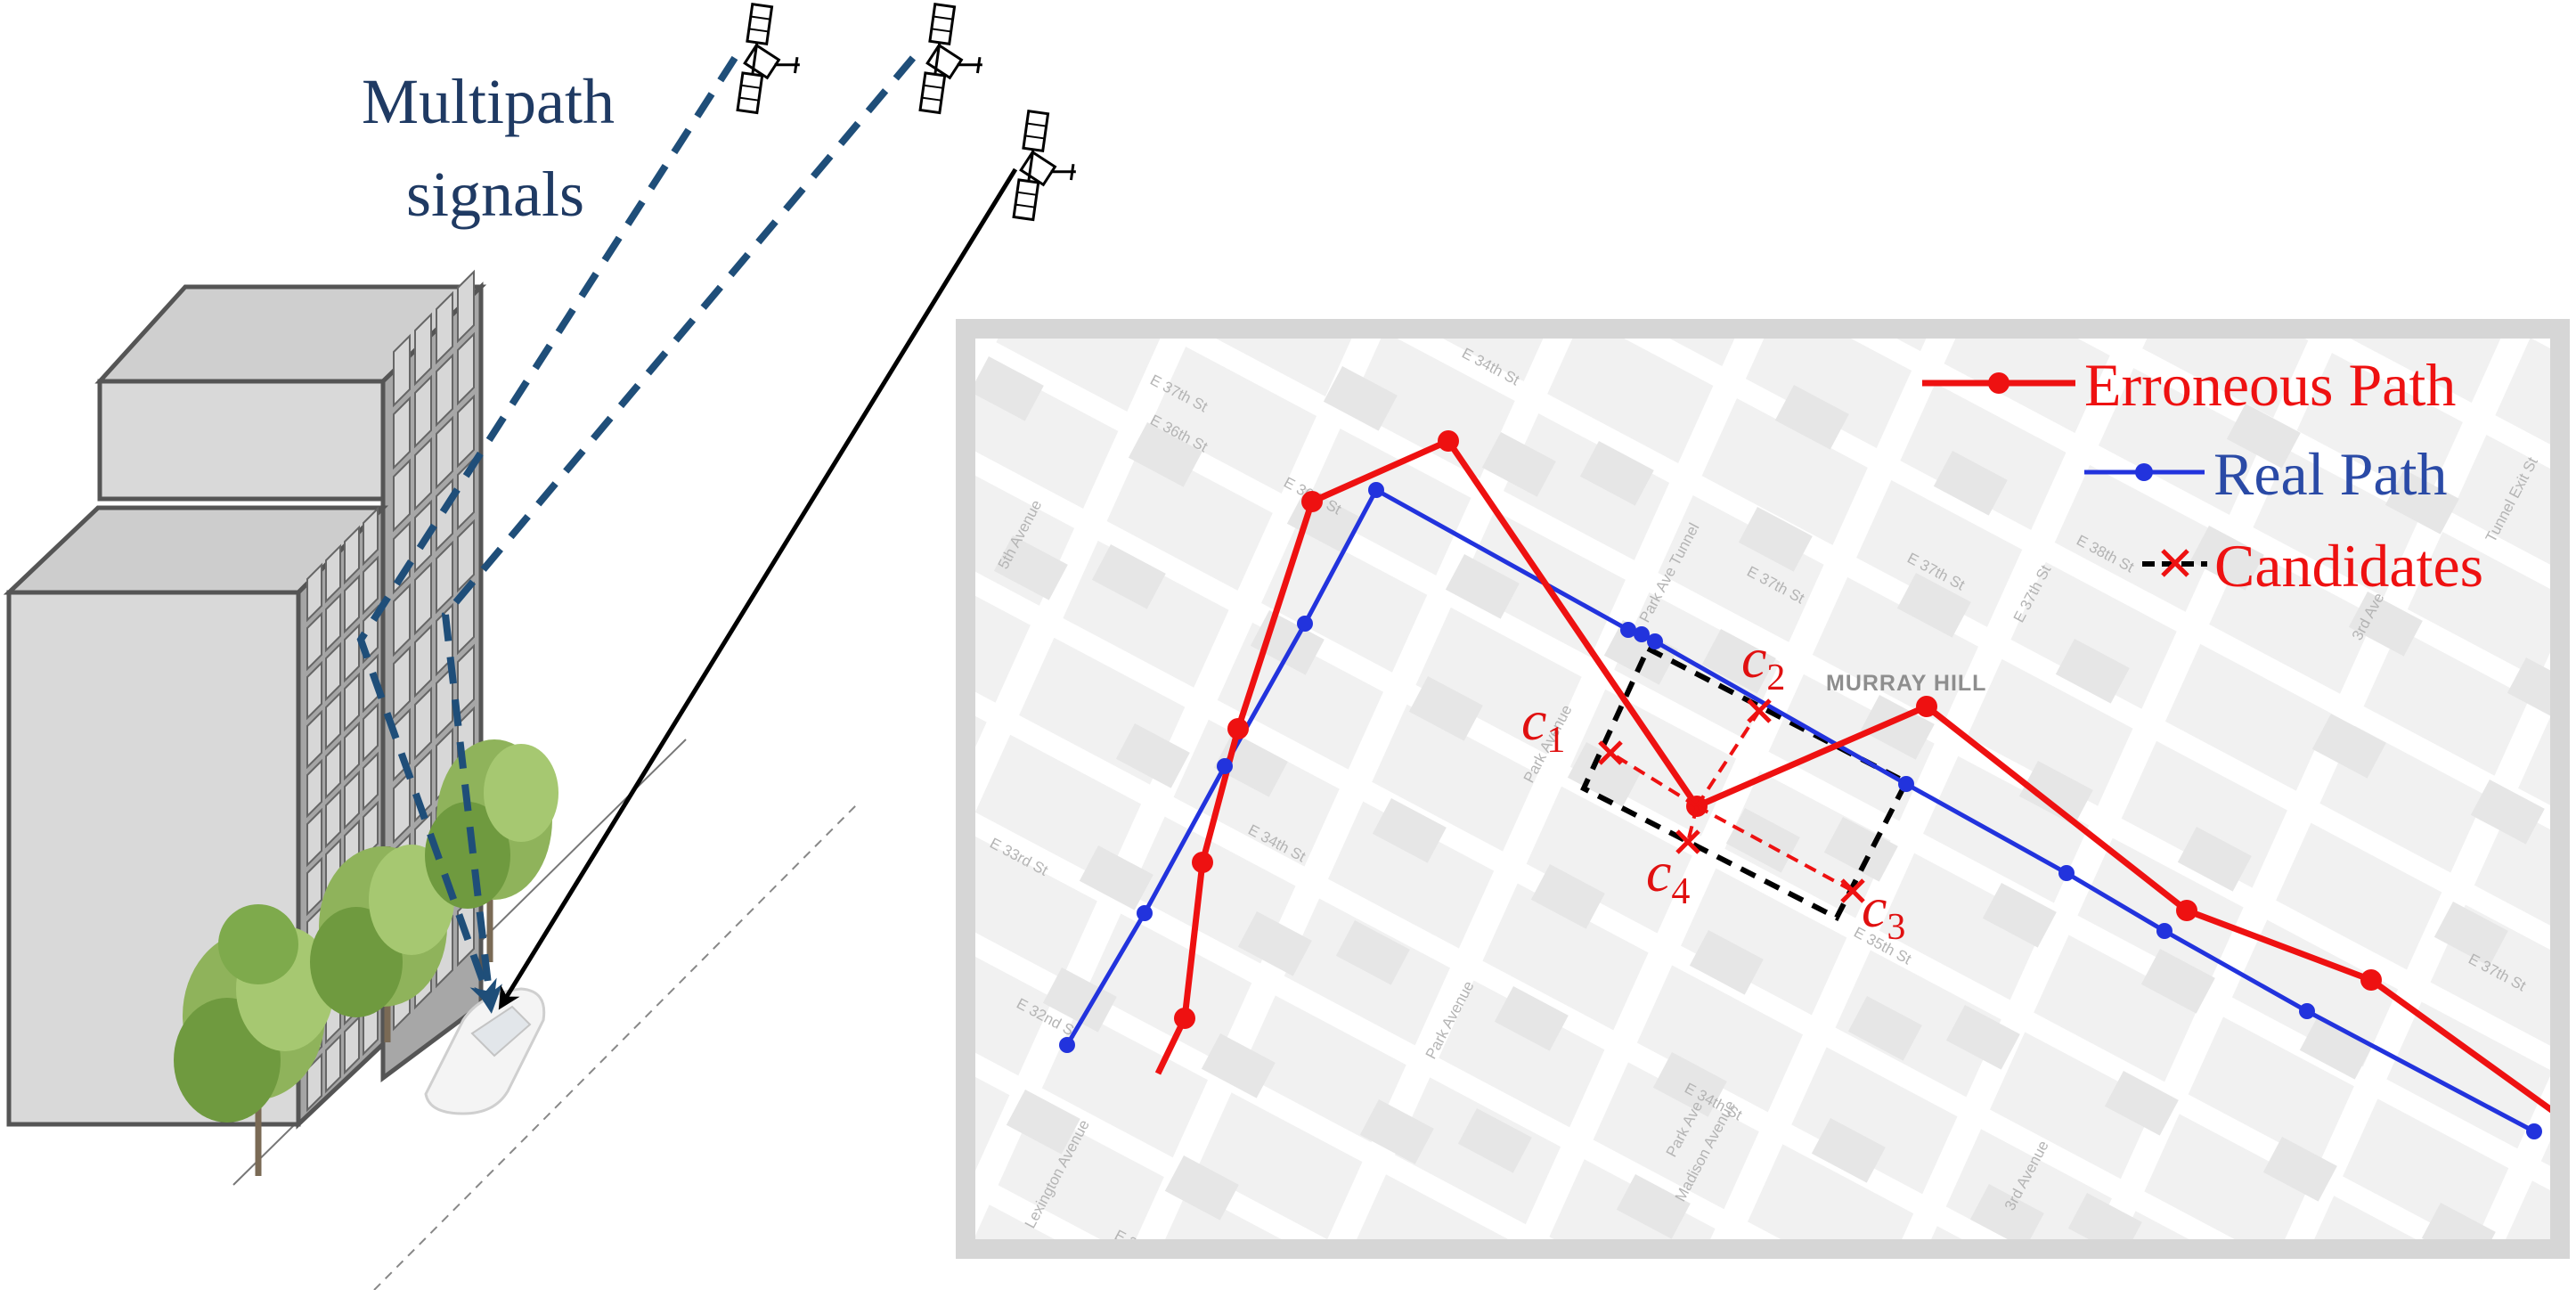  Describe the element at coordinates (254, 1040) in the screenshot. I see `tree-icon` at that location.